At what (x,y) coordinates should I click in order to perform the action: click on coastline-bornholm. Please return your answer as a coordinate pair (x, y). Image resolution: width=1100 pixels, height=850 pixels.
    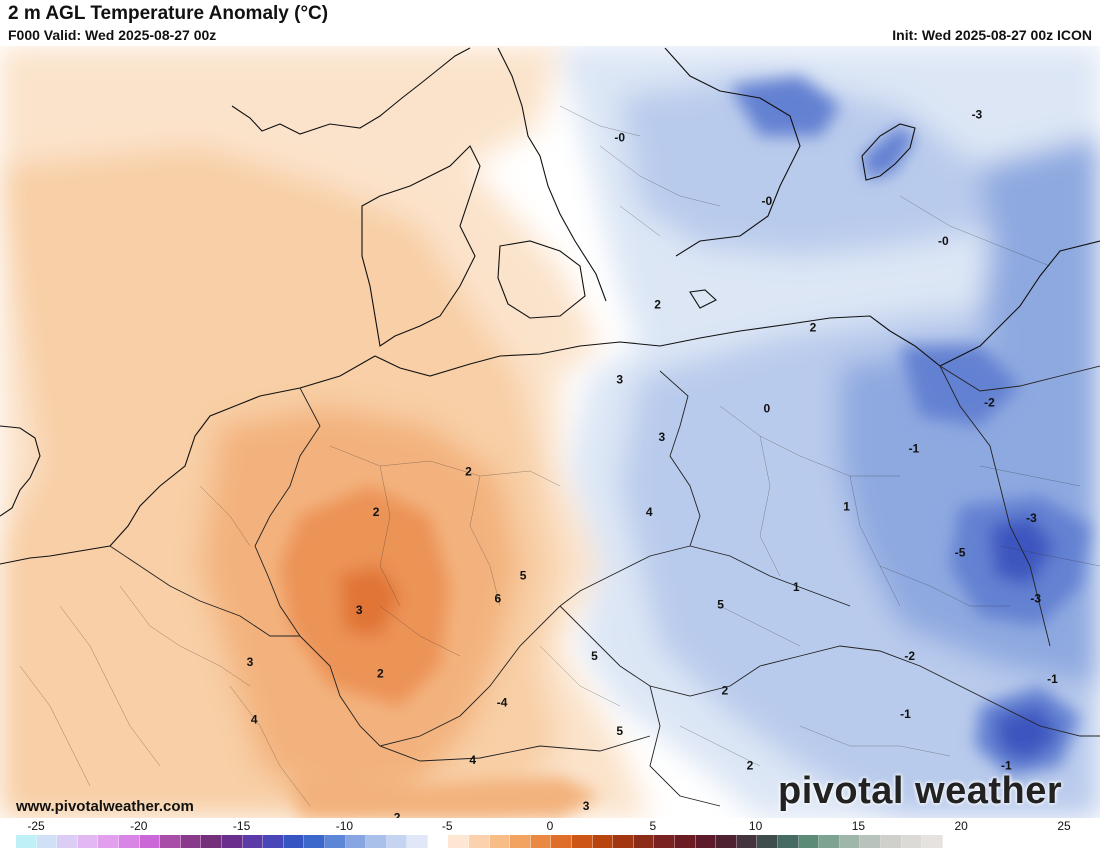
    Looking at the image, I should click on (703, 299).